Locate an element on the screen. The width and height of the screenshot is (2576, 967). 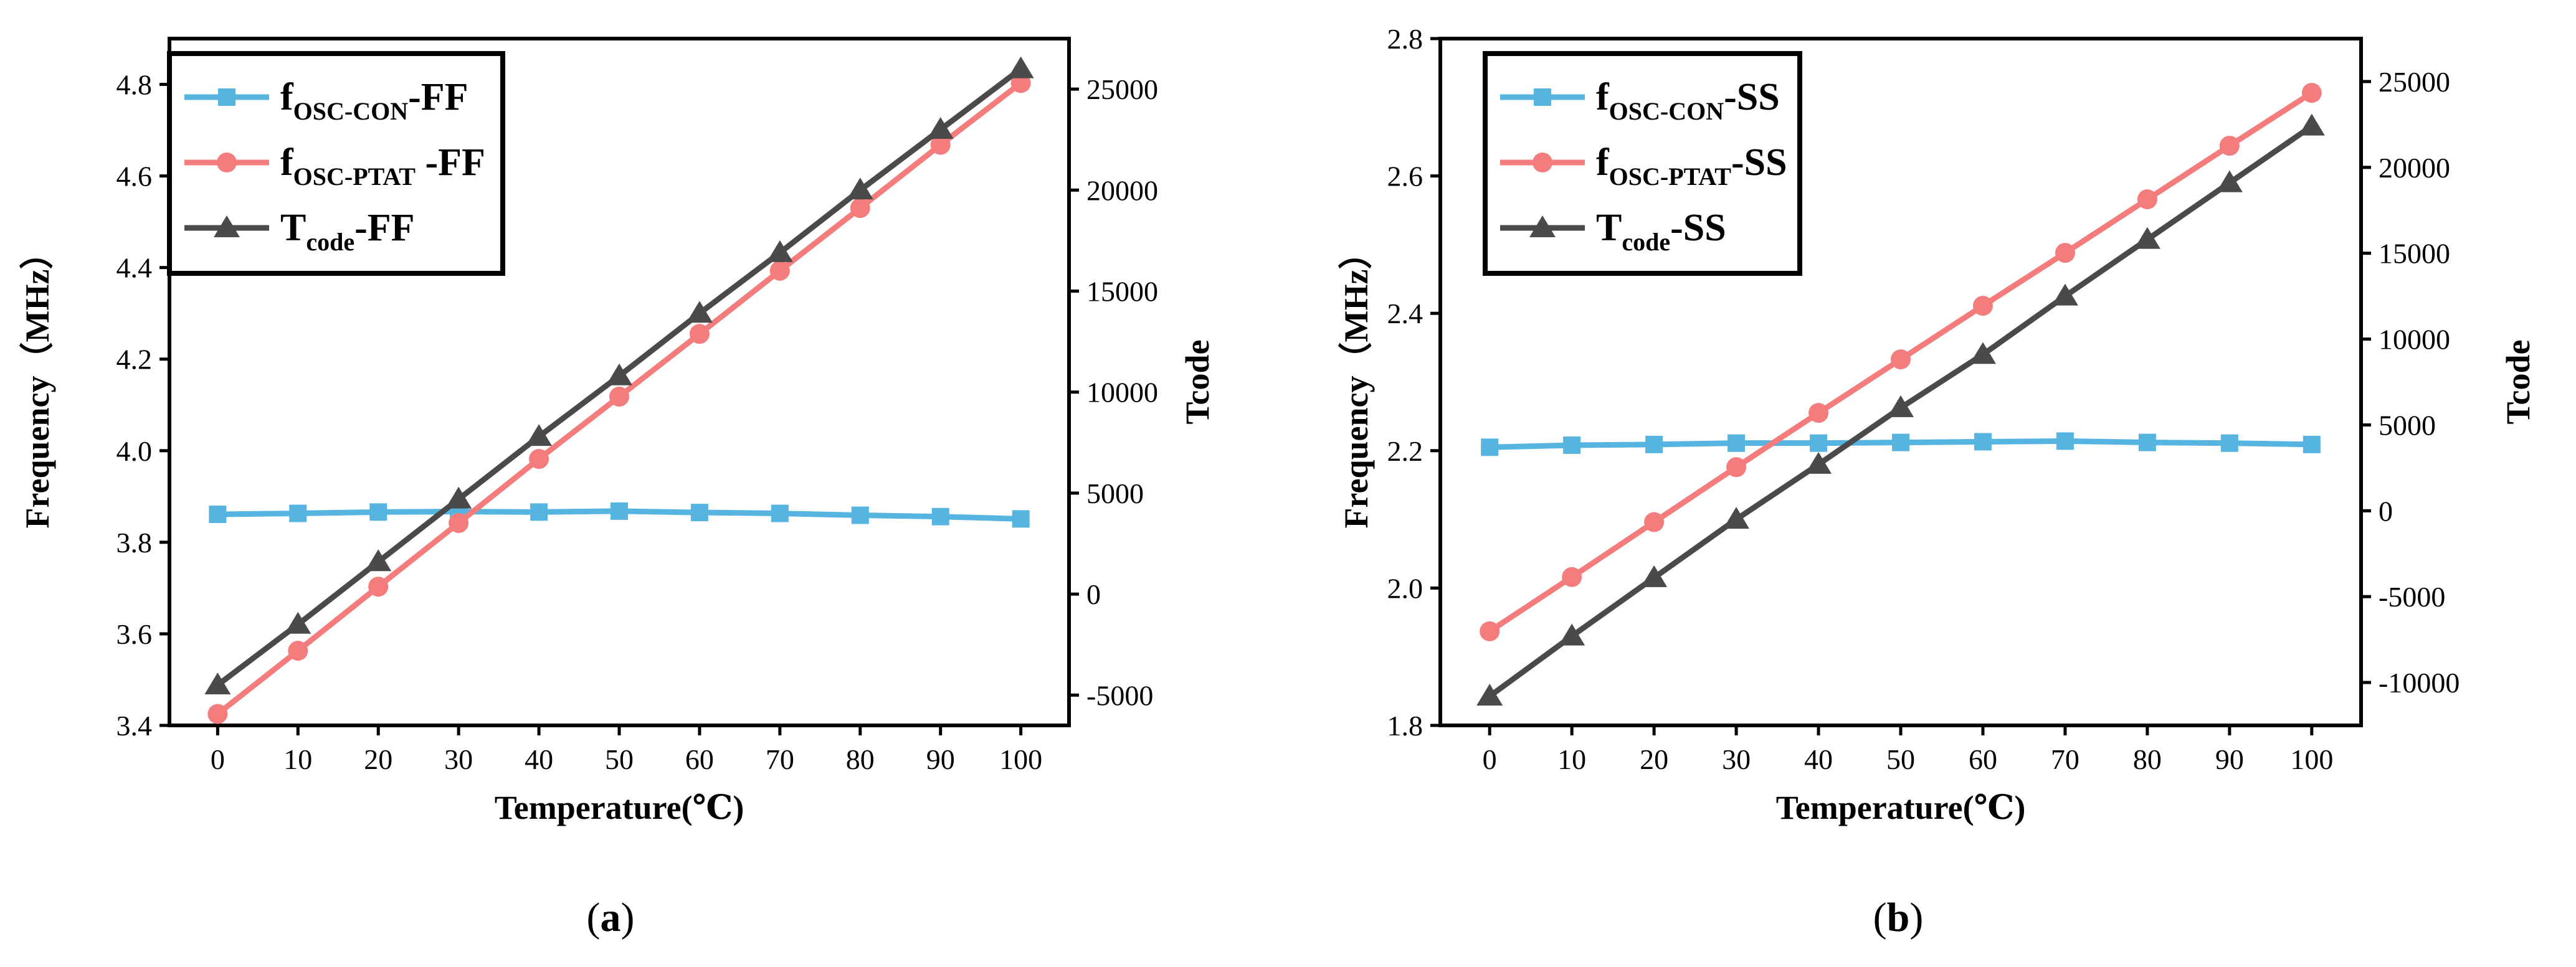
x-tick-label: 40 is located at coordinates (539, 759).